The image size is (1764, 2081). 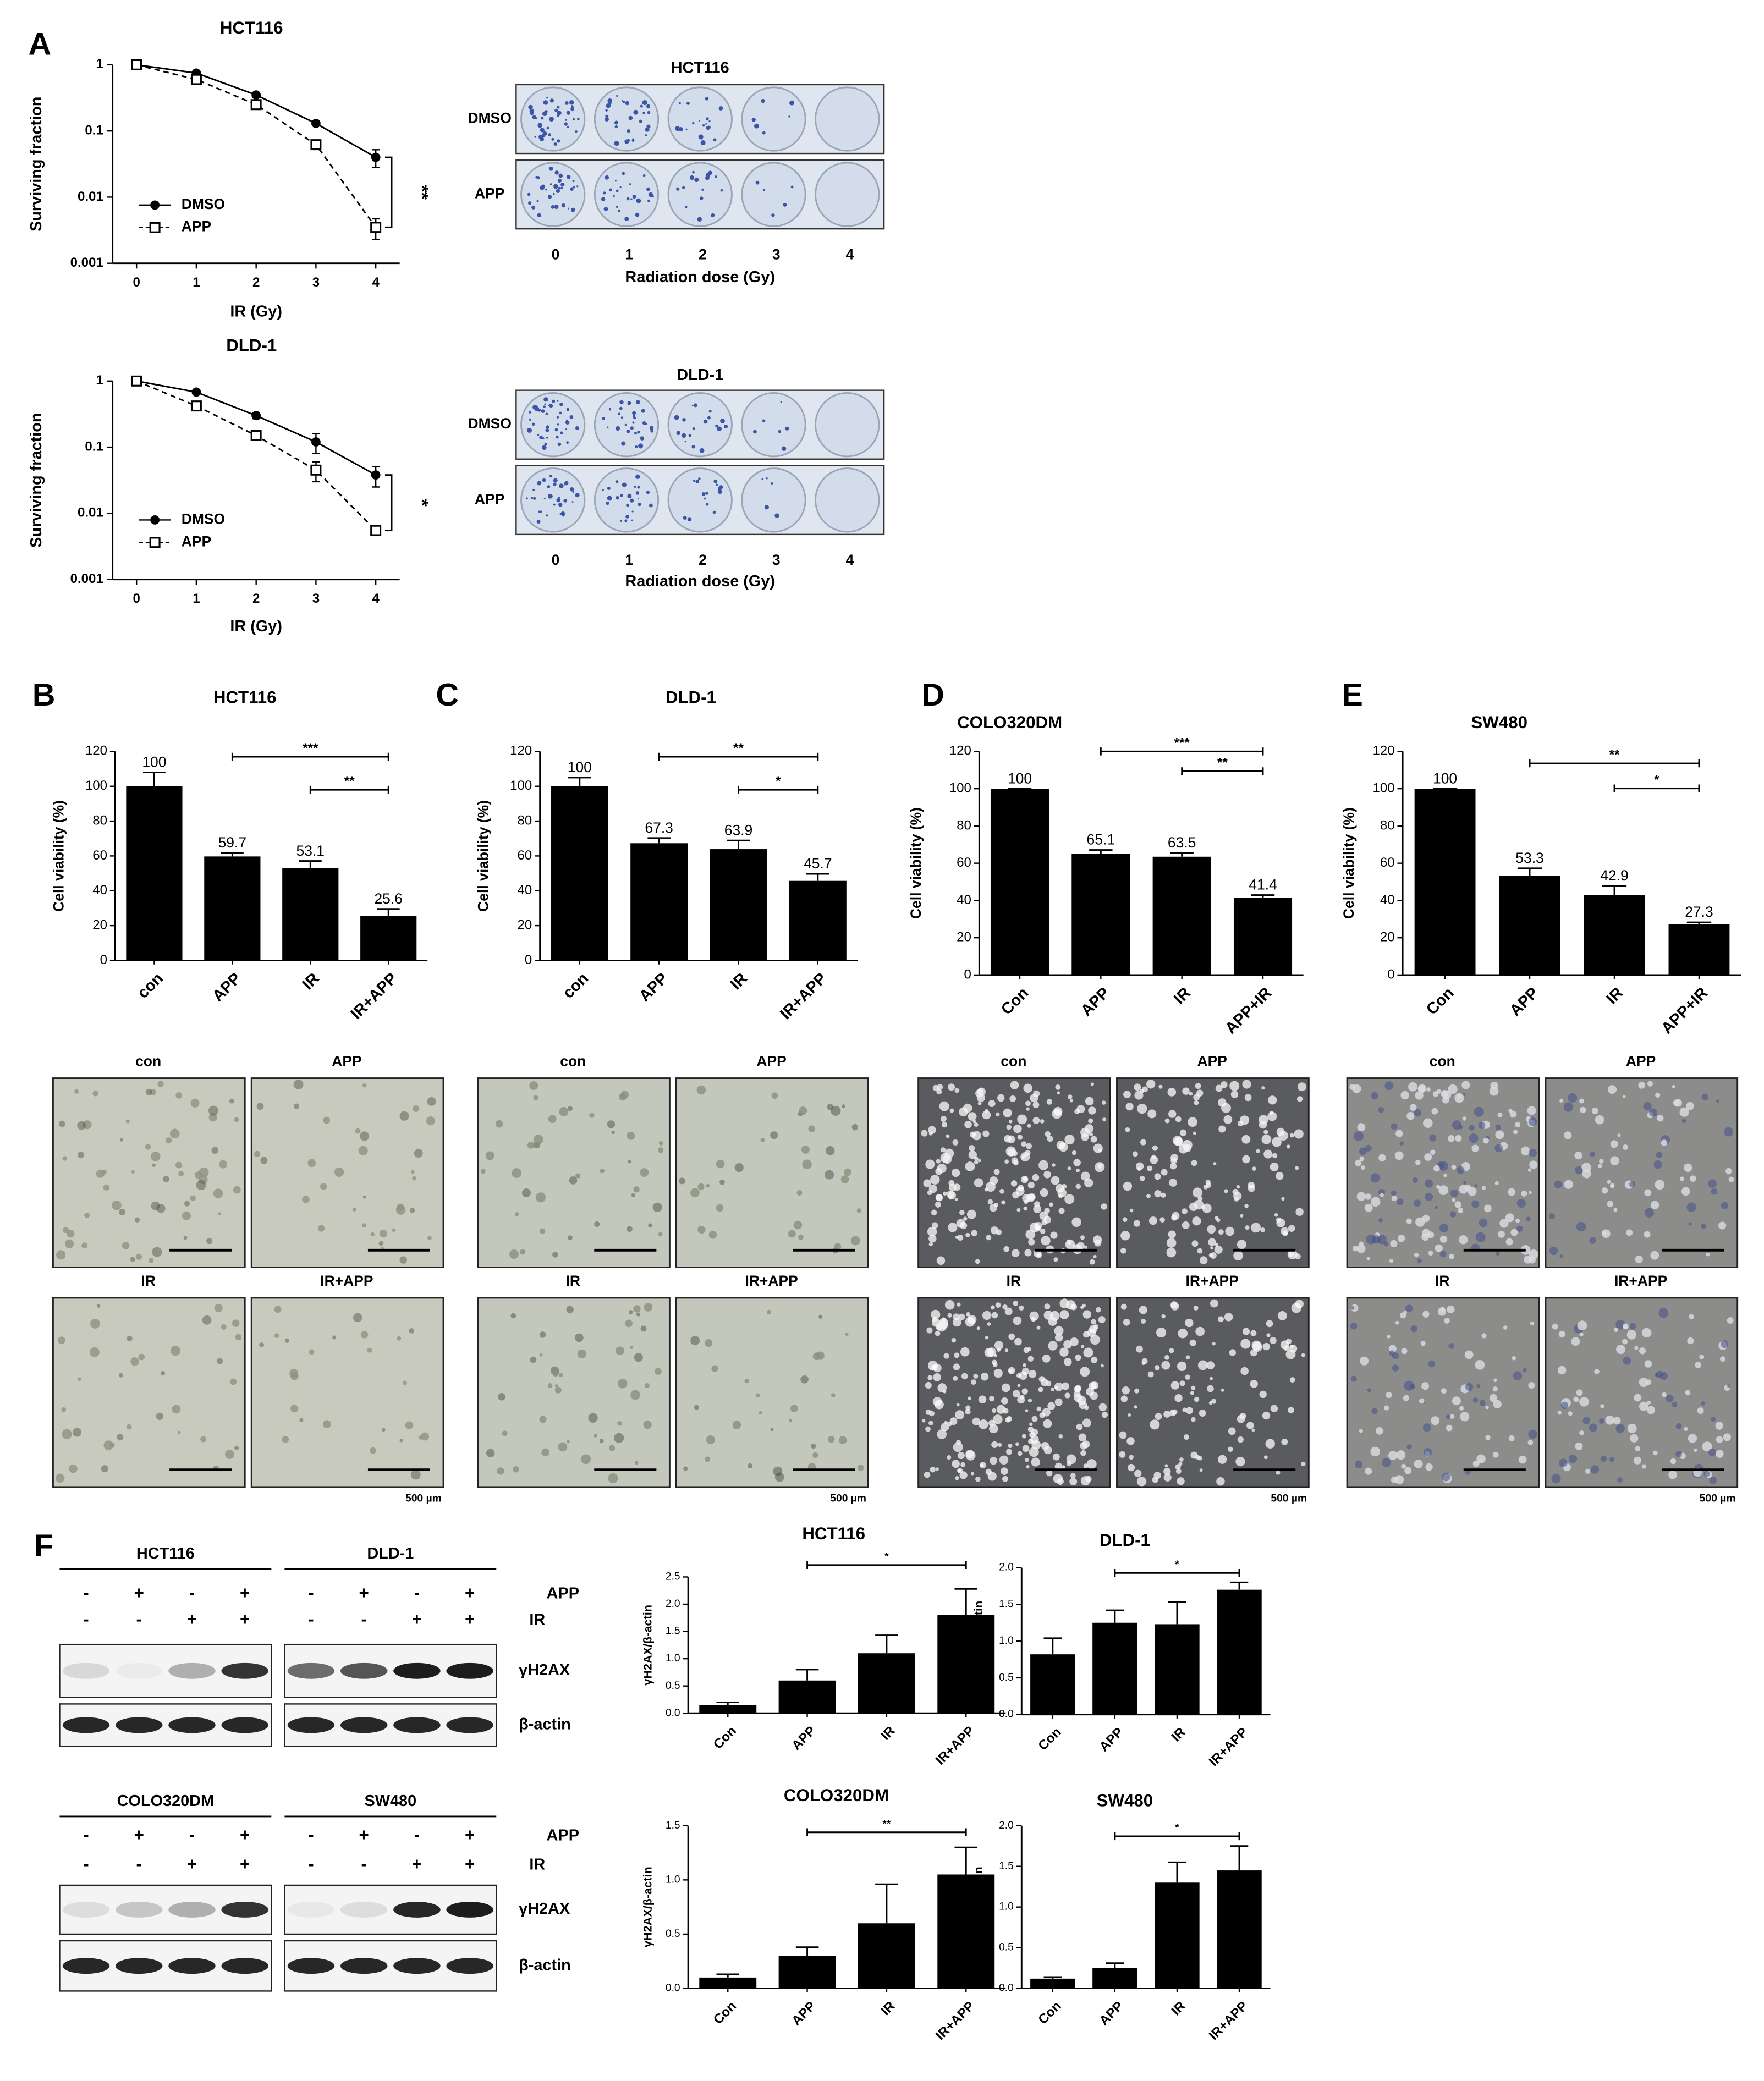 What do you see at coordinates (544, 1909) in the screenshot?
I see `protein-label: γH2AX` at bounding box center [544, 1909].